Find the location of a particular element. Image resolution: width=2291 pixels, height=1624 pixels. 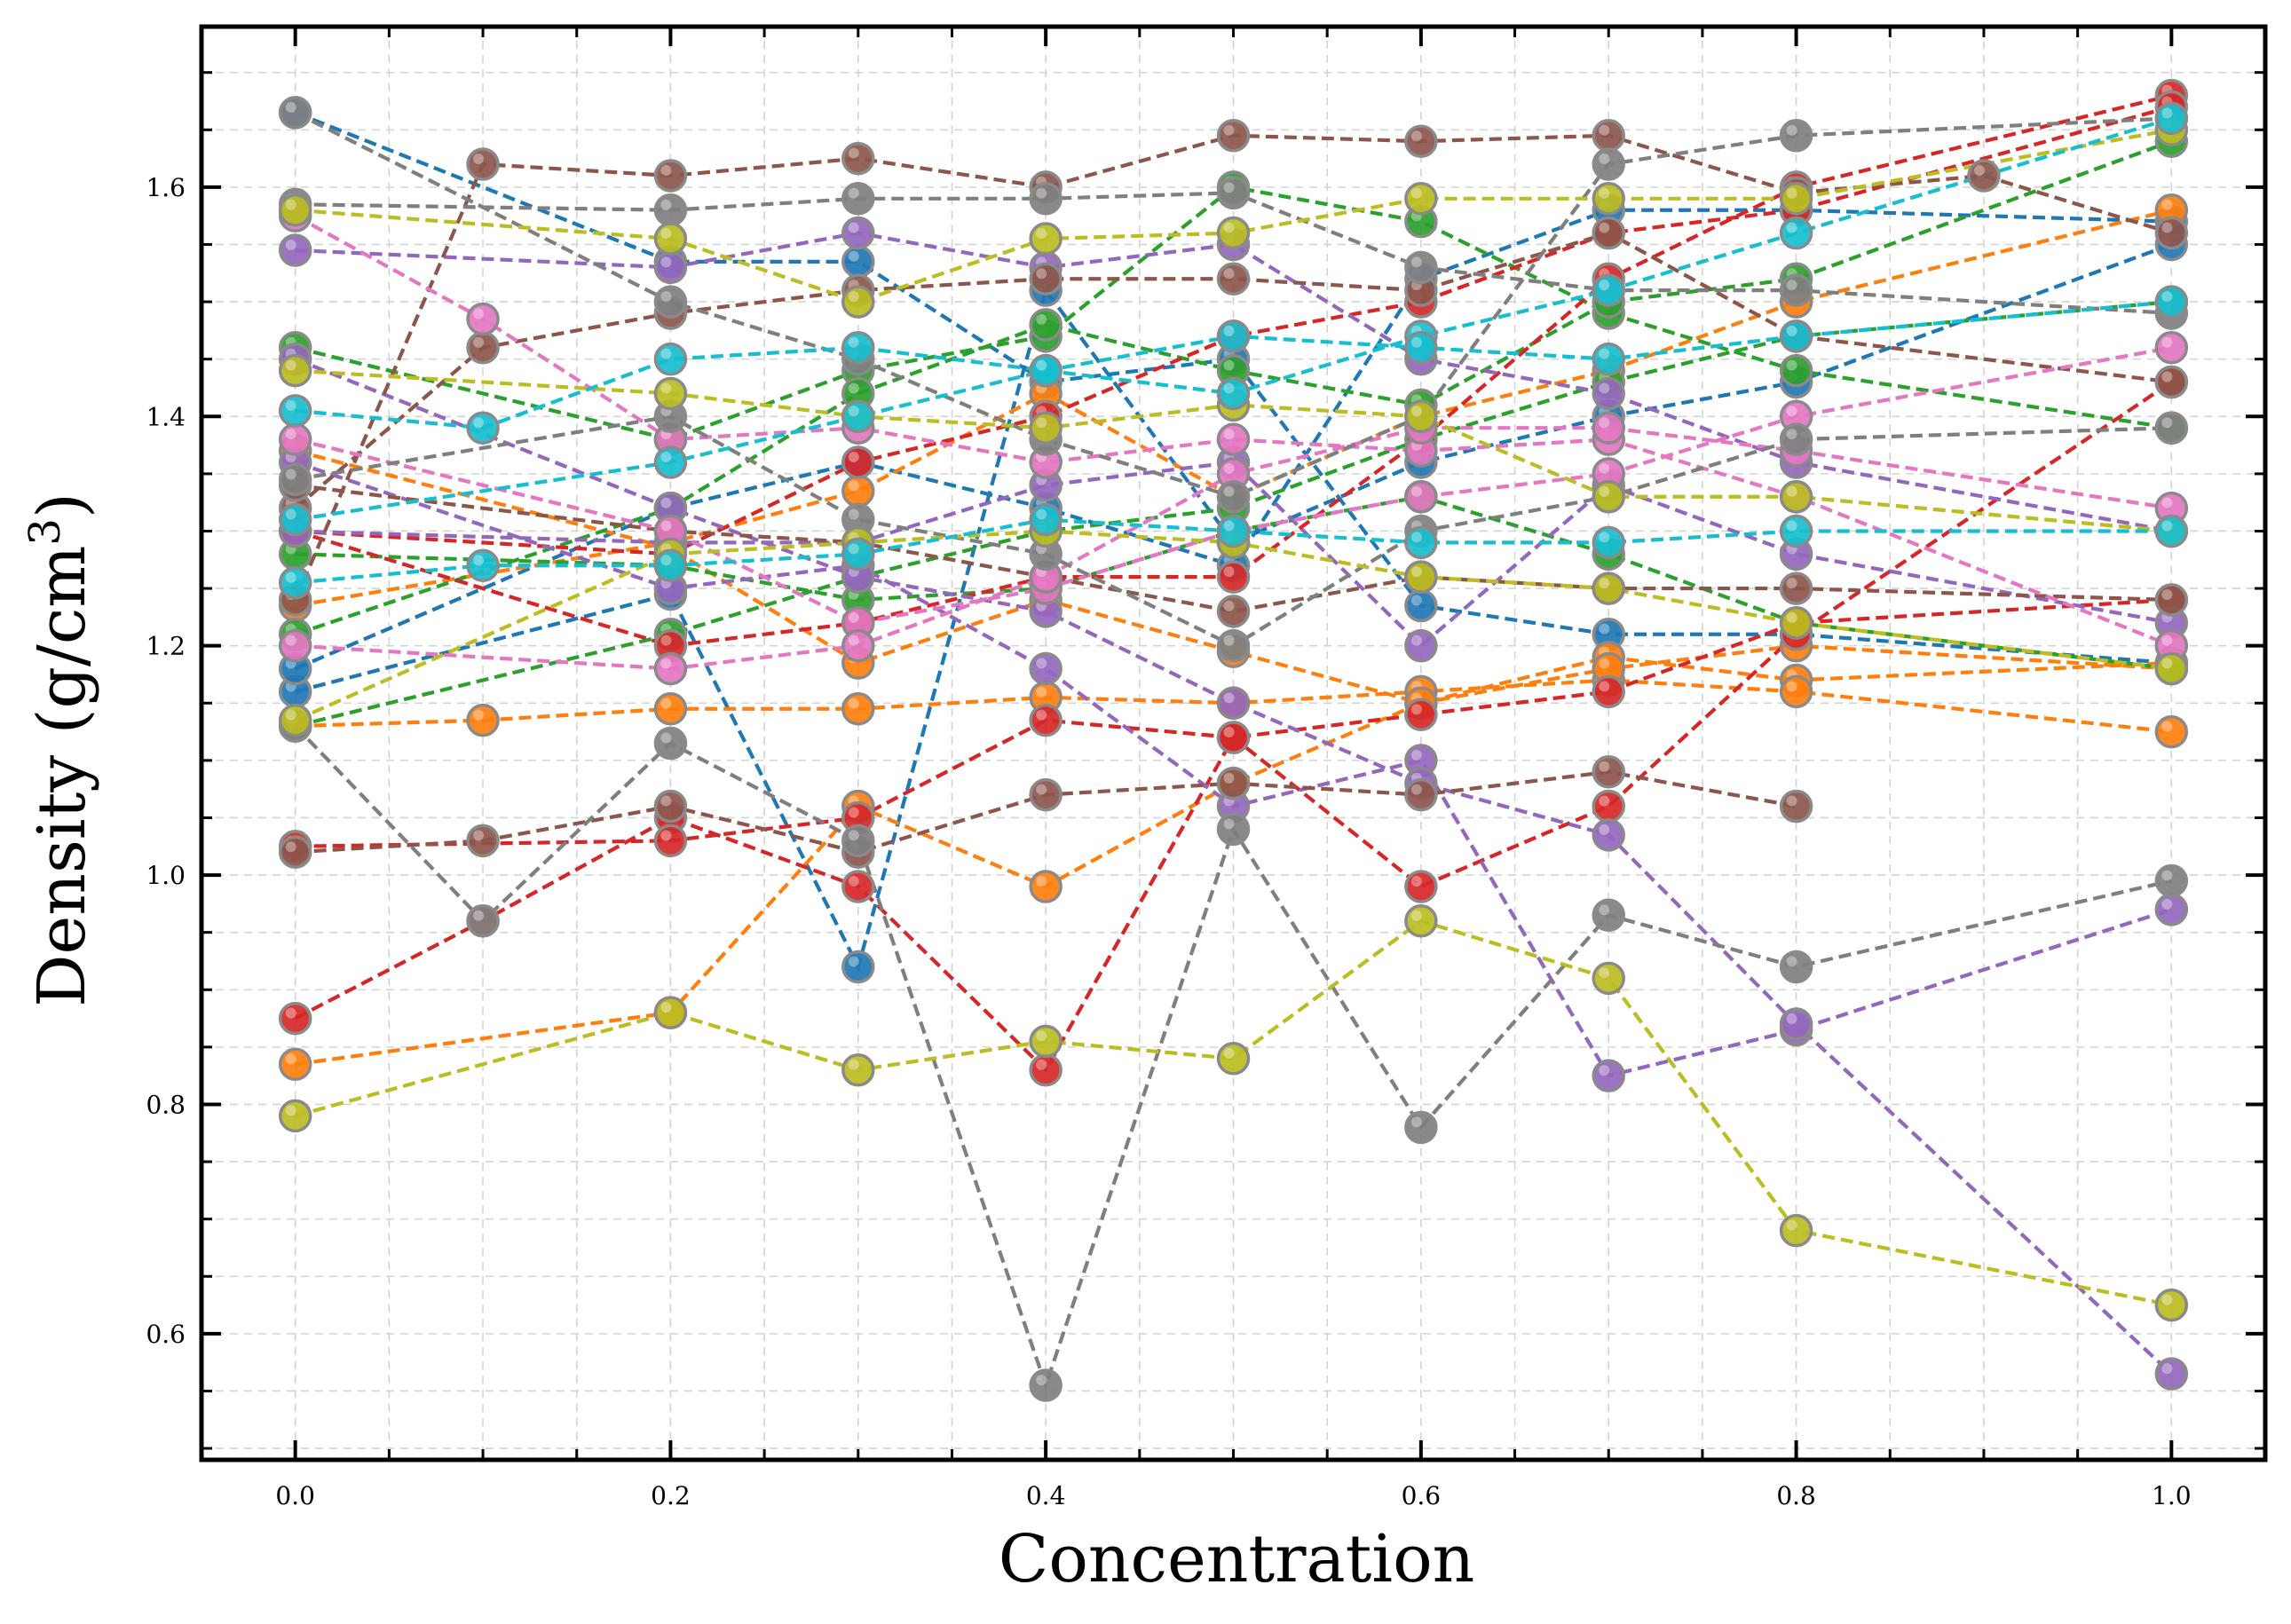

series-36-markers is located at coordinates (1233, 551).